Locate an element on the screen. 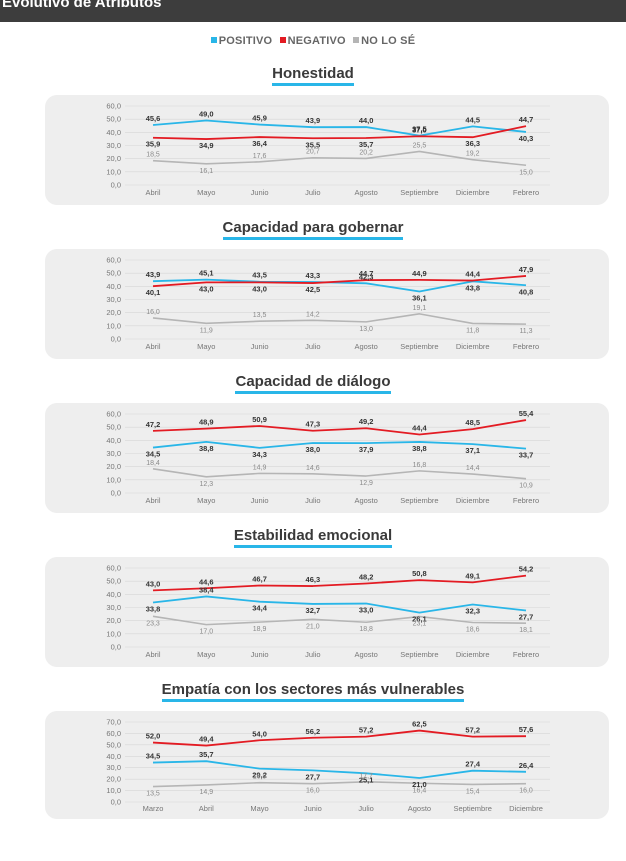  data-label: 13,0 is located at coordinates (366, 329).